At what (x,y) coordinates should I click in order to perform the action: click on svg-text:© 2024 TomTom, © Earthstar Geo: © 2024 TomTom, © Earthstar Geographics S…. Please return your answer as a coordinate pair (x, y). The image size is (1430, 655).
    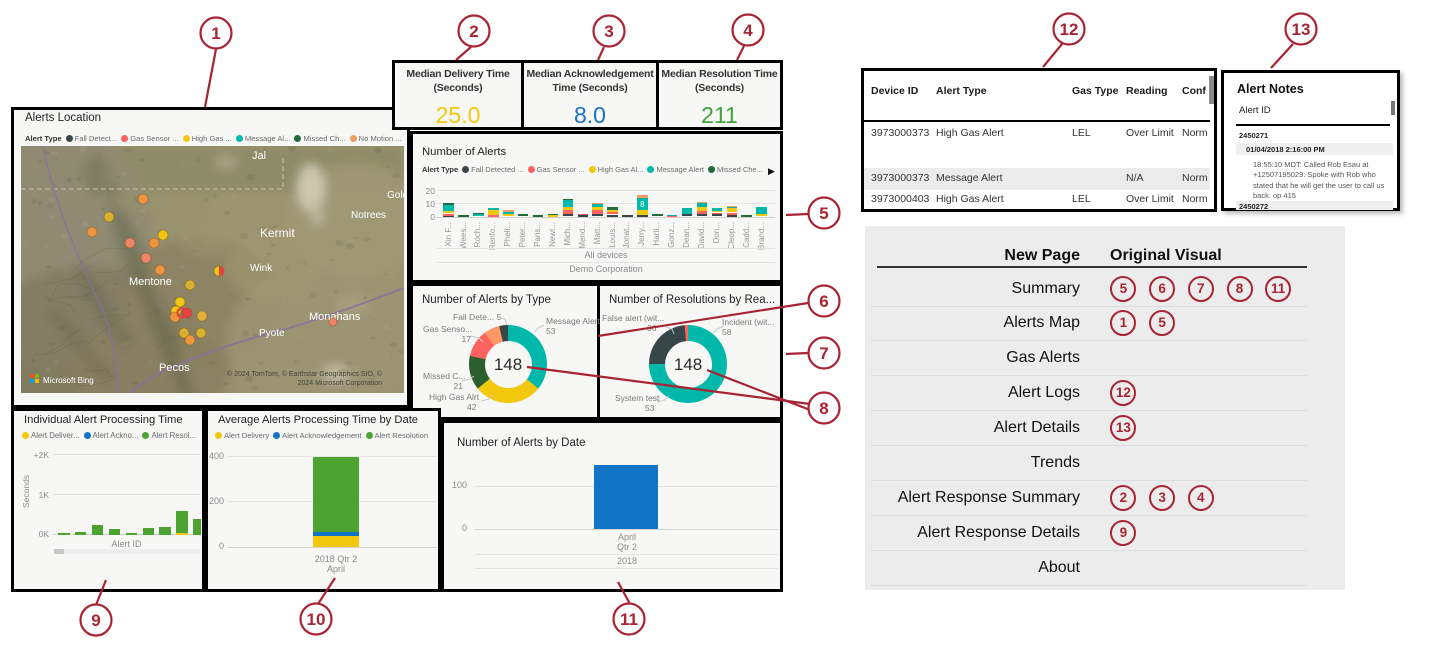
    Looking at the image, I should click on (305, 374).